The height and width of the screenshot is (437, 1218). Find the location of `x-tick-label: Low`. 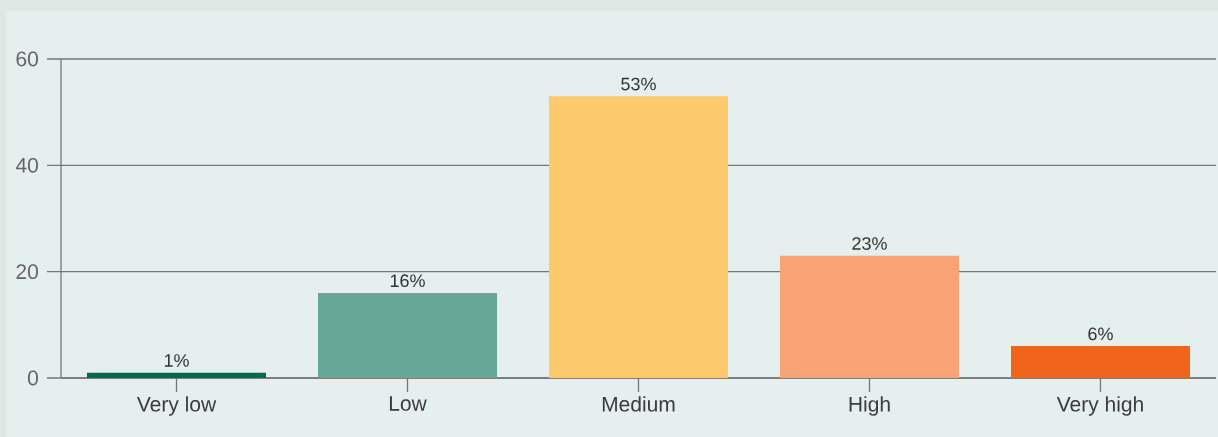

x-tick-label: Low is located at coordinates (408, 403).